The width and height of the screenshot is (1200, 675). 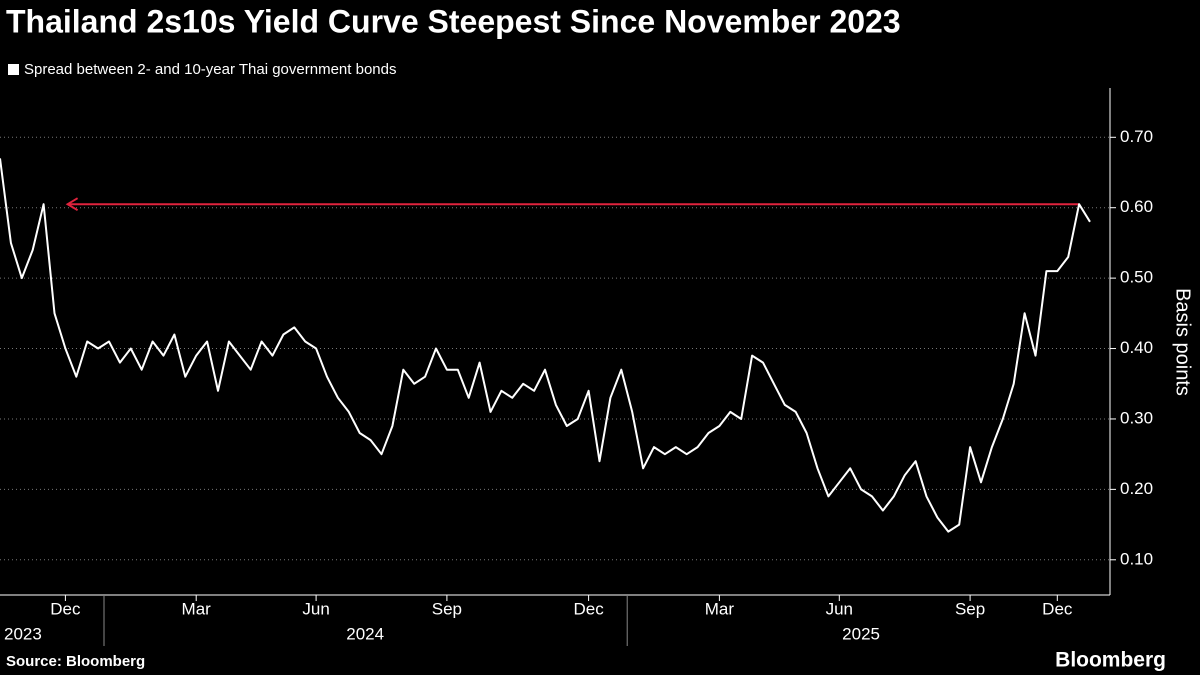 I want to click on reference-arrowhead, so click(x=72, y=204).